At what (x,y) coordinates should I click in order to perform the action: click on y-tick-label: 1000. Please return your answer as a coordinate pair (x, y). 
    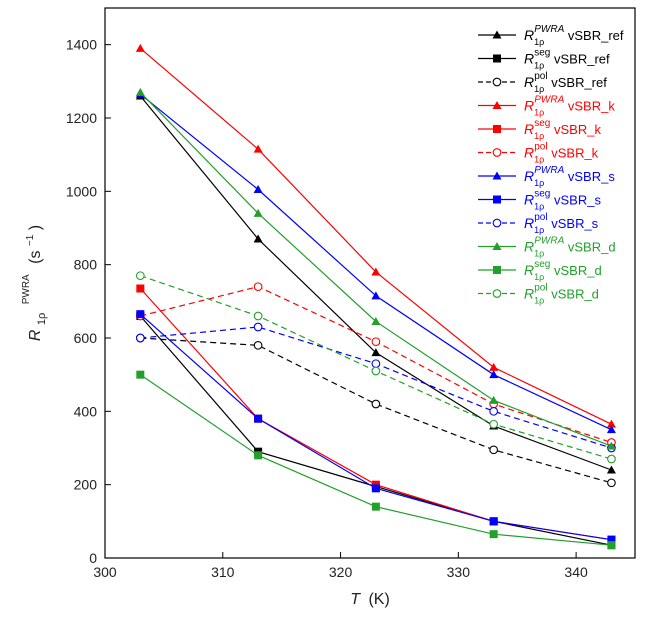
    Looking at the image, I should click on (81, 191).